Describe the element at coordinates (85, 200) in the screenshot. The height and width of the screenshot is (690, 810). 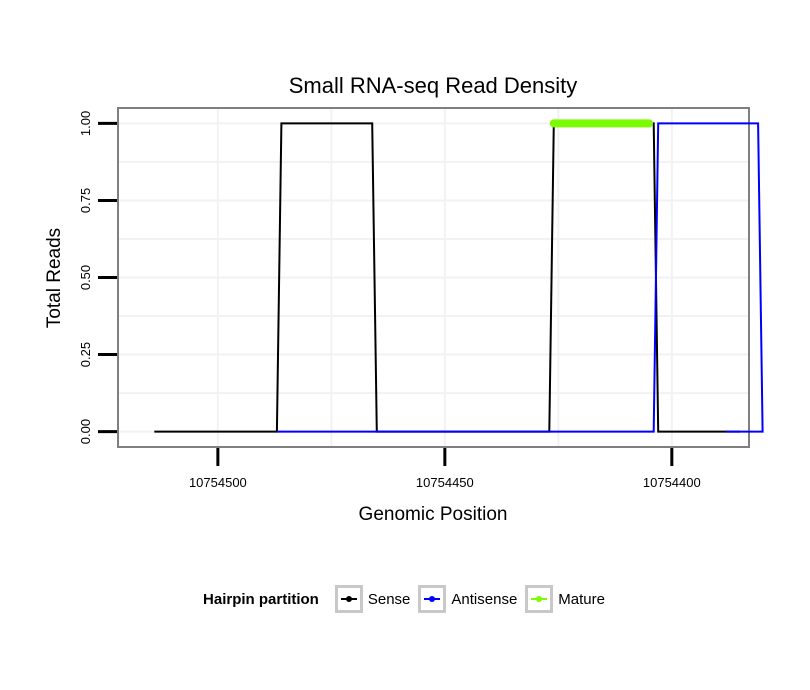
I see `y-tick-label: 0.75` at that location.